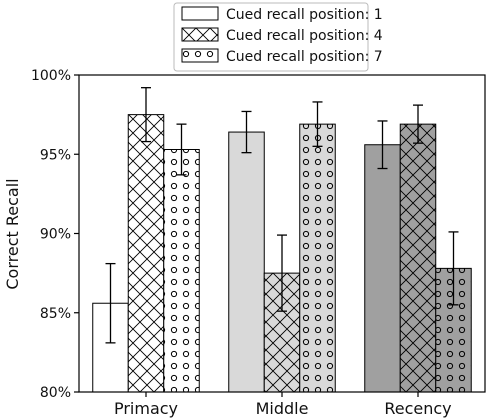  What do you see at coordinates (304, 15) in the screenshot?
I see `legend-label: Cued recall position: 1` at bounding box center [304, 15].